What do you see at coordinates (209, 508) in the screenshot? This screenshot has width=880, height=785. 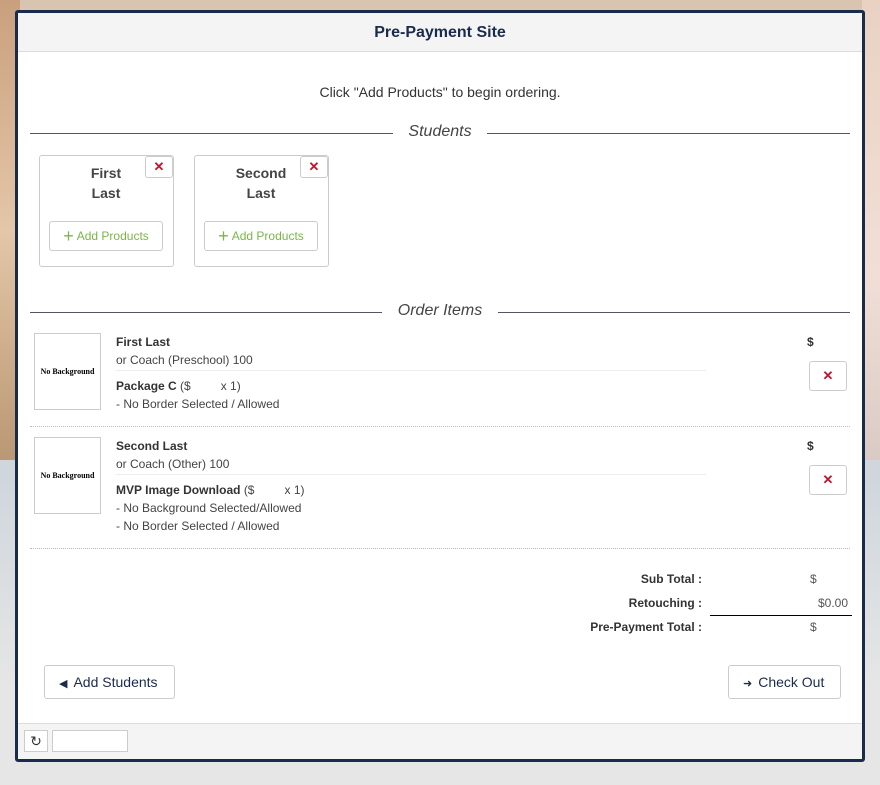 I see `item-note: - No Background Selected/Allowed` at bounding box center [209, 508].